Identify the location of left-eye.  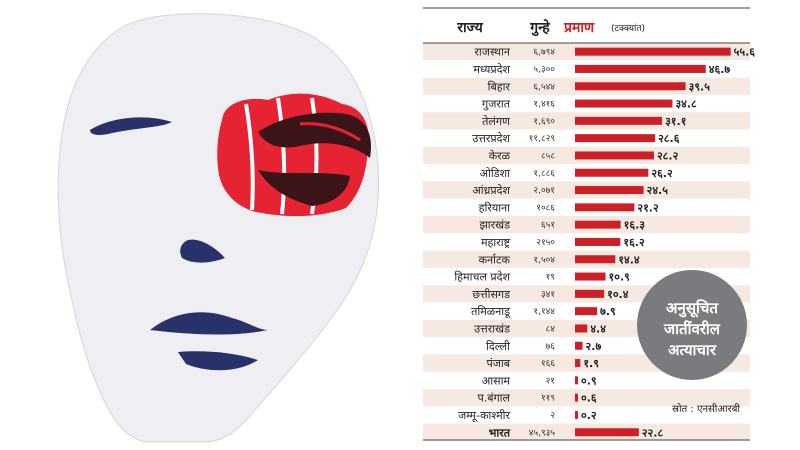
(131, 126).